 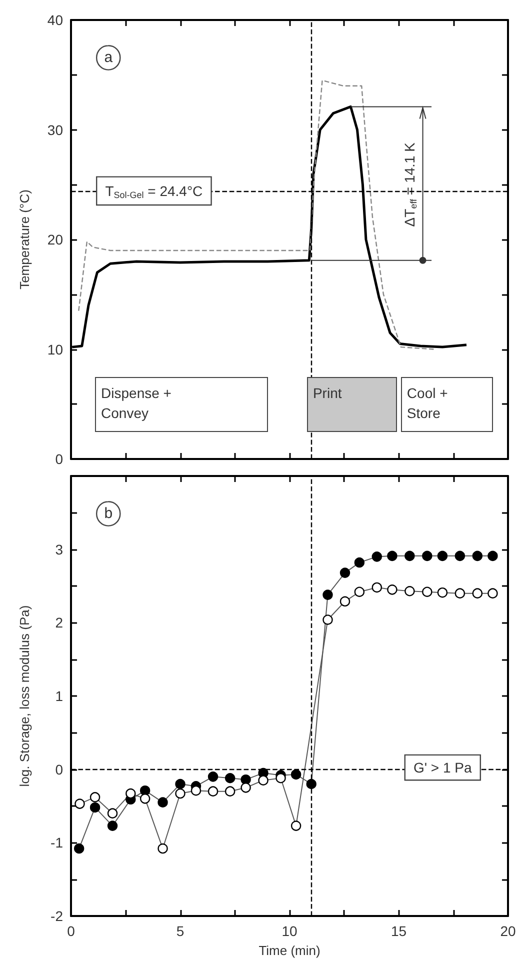 I want to click on y-tick-label: 20, so click(x=55, y=240).